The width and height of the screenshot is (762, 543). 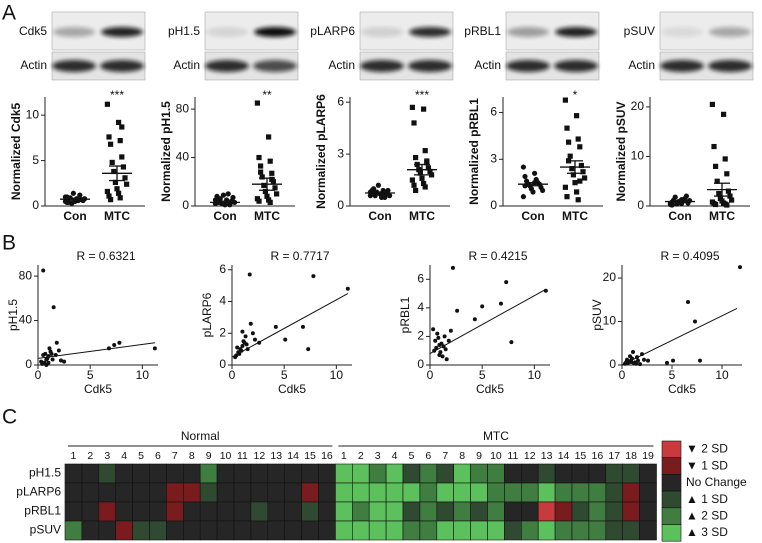 What do you see at coordinates (493, 158) in the screenshot?
I see `y-tick-label: 3` at bounding box center [493, 158].